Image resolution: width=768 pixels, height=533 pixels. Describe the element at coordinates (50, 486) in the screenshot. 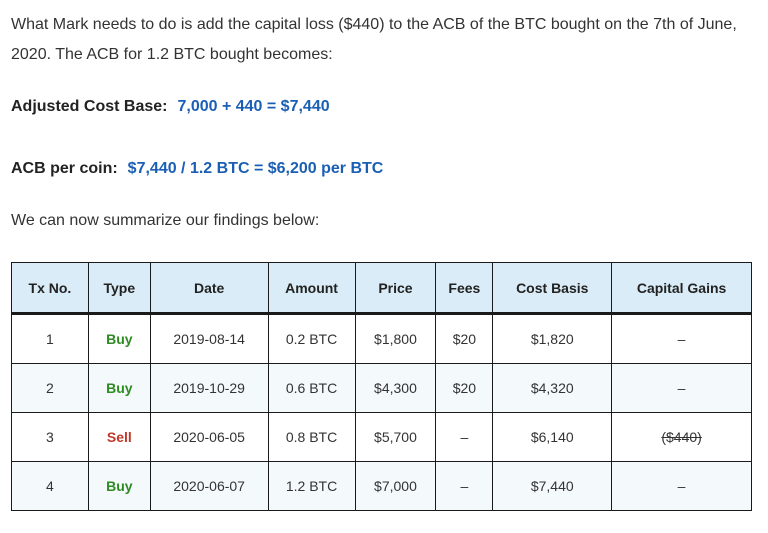

I see `cell-tx-no: 4` at that location.